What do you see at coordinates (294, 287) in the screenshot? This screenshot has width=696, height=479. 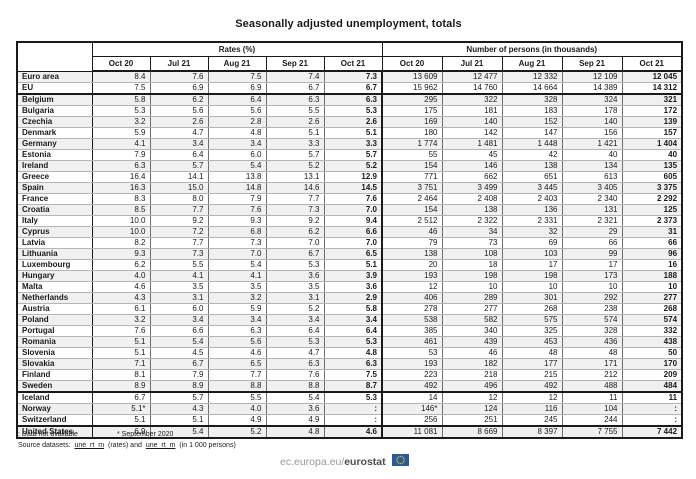 I see `rate-cell: 3.5` at bounding box center [294, 287].